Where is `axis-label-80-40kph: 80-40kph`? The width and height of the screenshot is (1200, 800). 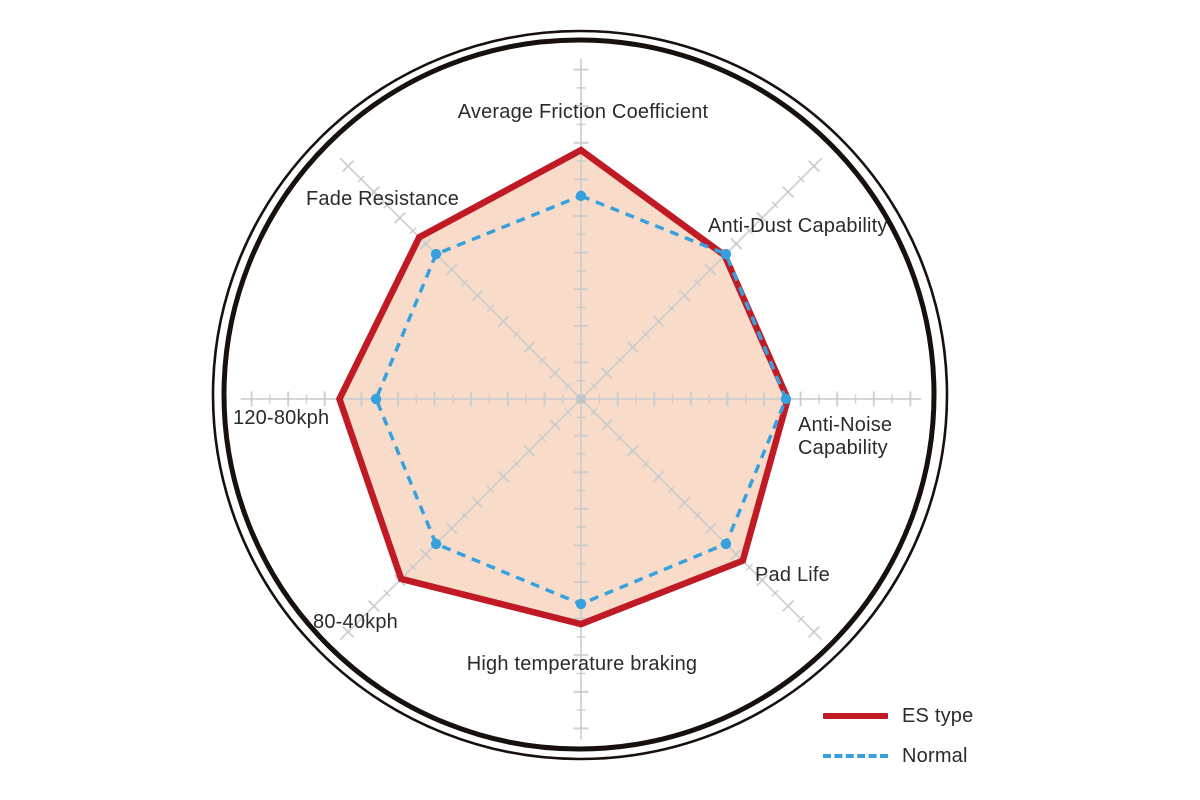 axis-label-80-40kph: 80-40kph is located at coordinates (355, 622).